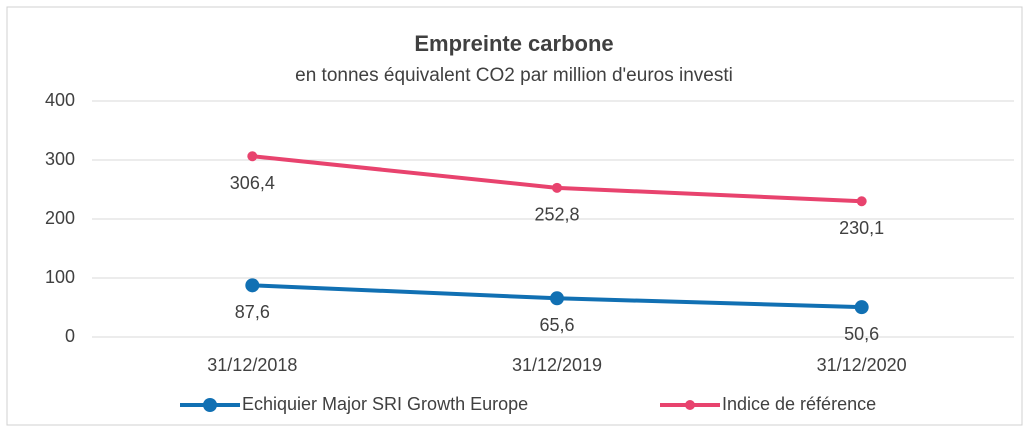 The height and width of the screenshot is (432, 1029). What do you see at coordinates (60, 159) in the screenshot?
I see `y-tick-label: 300` at bounding box center [60, 159].